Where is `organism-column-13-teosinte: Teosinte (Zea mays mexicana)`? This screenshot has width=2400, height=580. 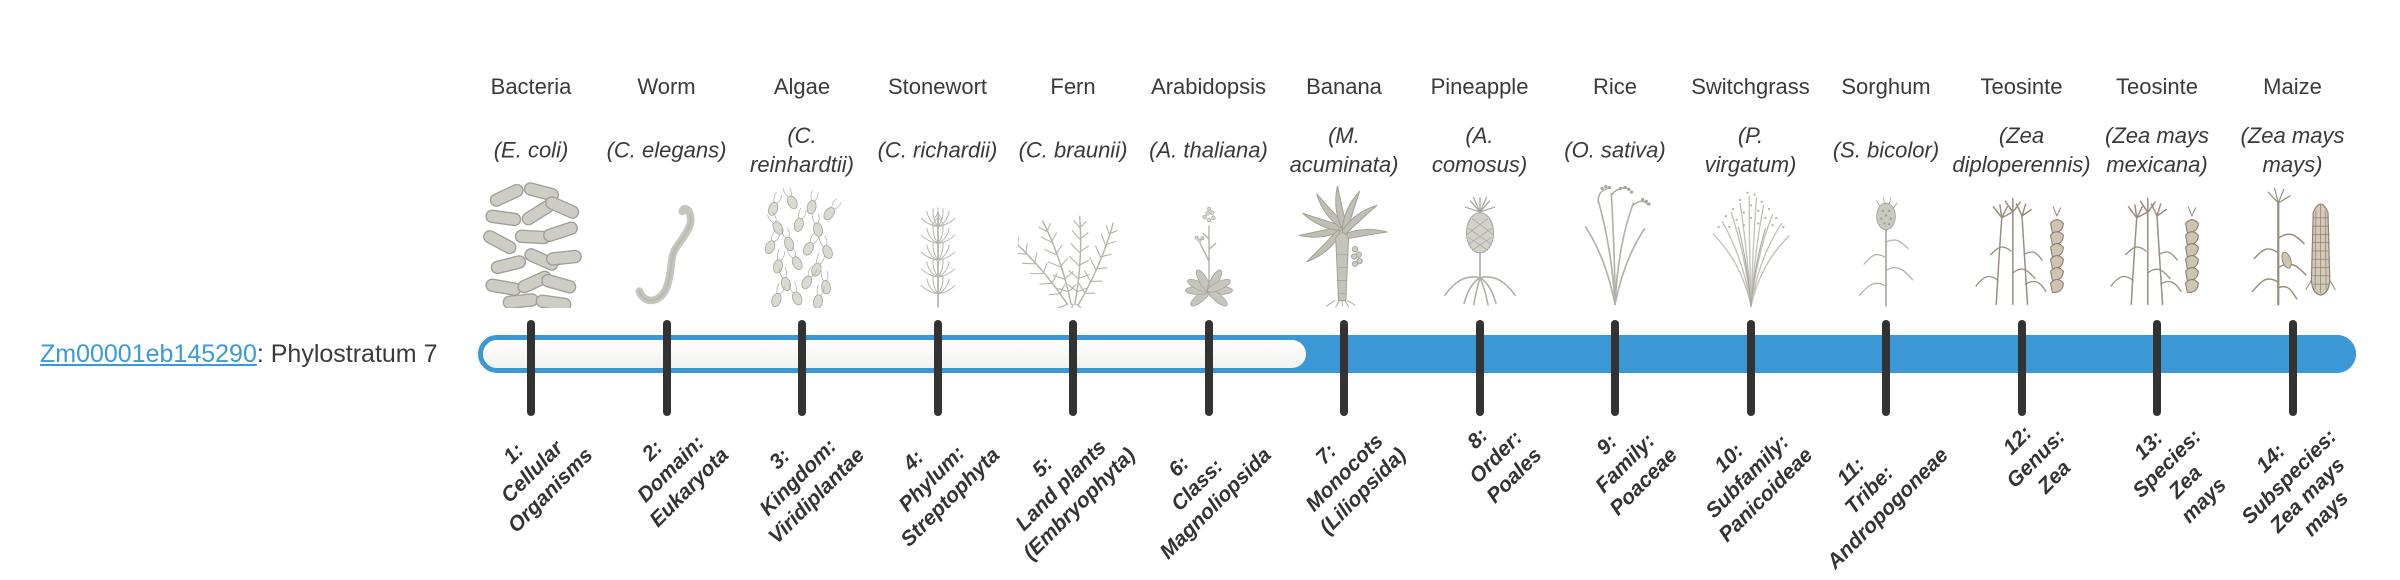
organism-column-13-teosinte: Teosinte (Zea mays mexicana) is located at coordinates (2157, 125).